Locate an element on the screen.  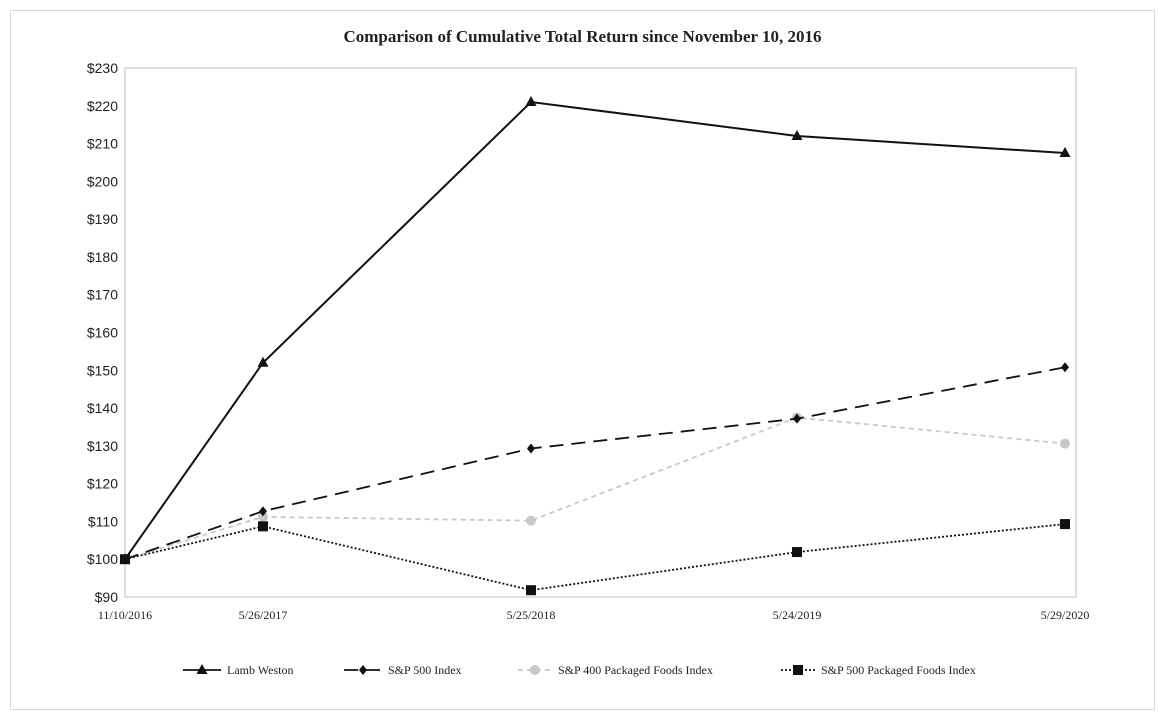
y-tick-label: $230 is located at coordinates (102, 68).